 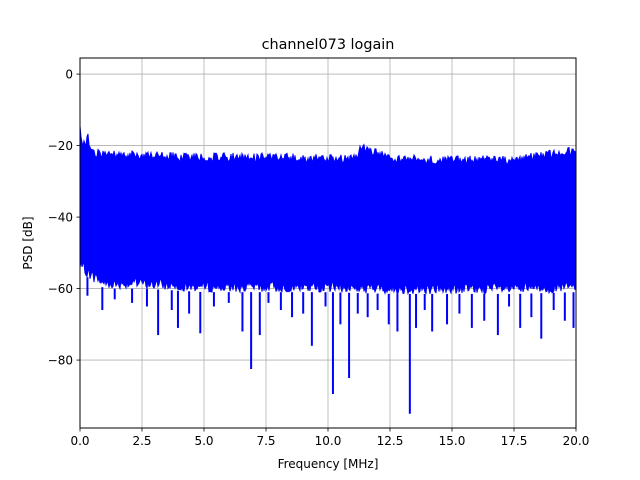 What do you see at coordinates (60, 289) in the screenshot?
I see `y-tick-label: −60` at bounding box center [60, 289].